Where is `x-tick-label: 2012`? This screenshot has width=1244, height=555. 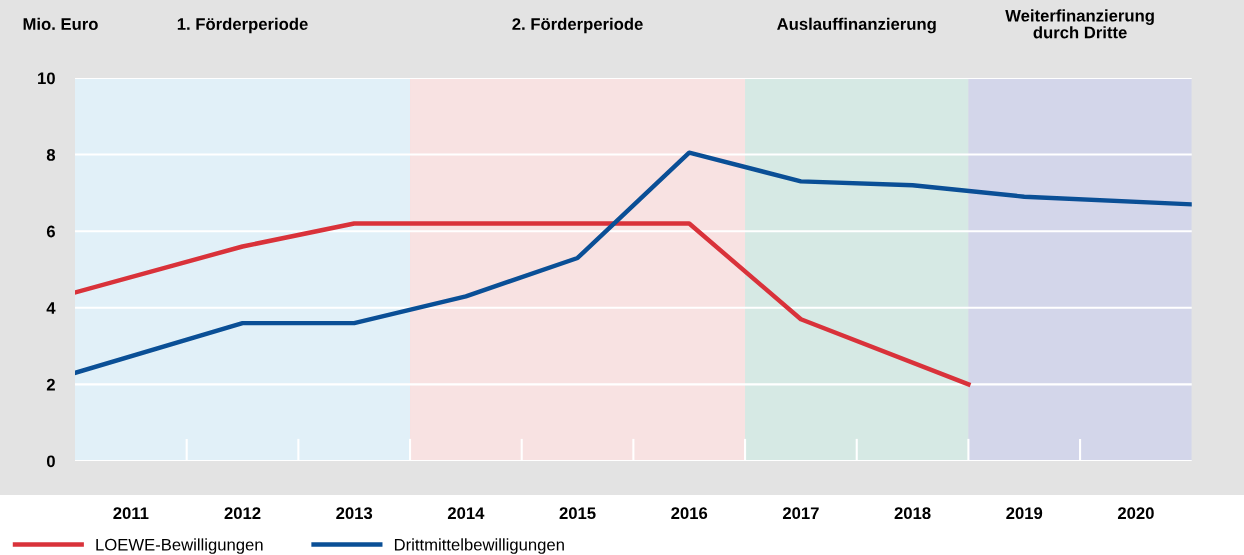
x-tick-label: 2012 is located at coordinates (242, 513).